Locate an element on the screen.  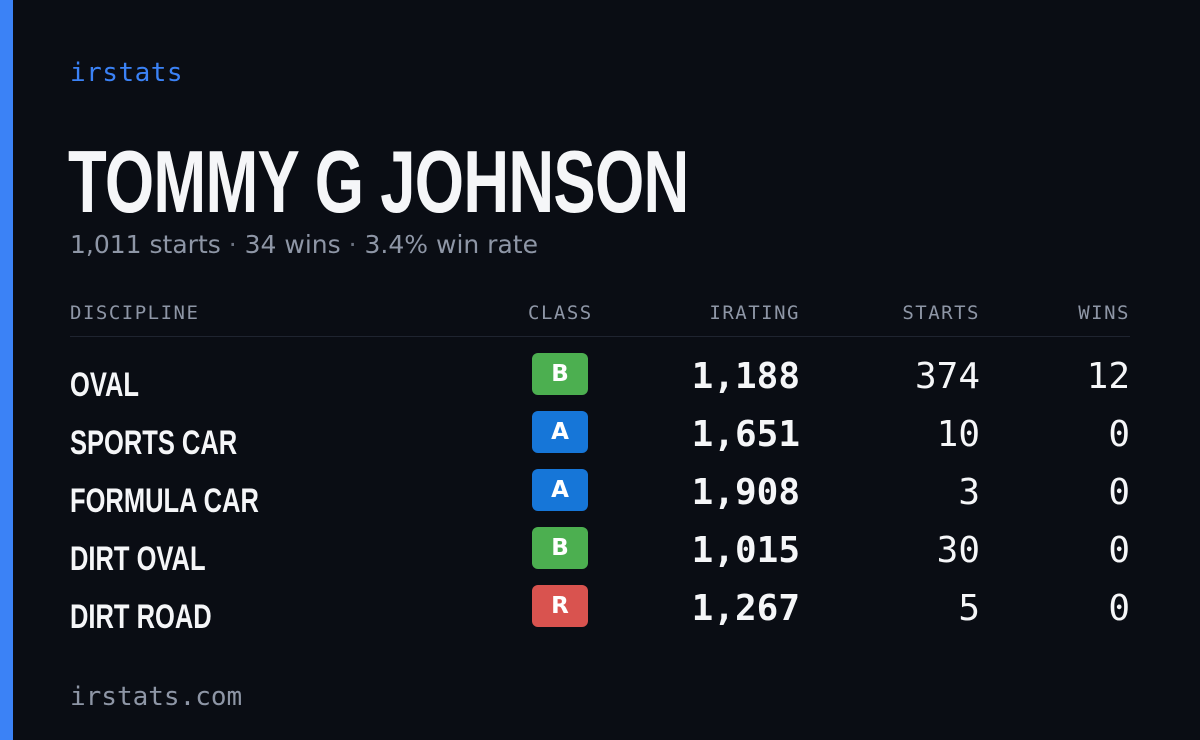
accent-bar is located at coordinates (6, 370).